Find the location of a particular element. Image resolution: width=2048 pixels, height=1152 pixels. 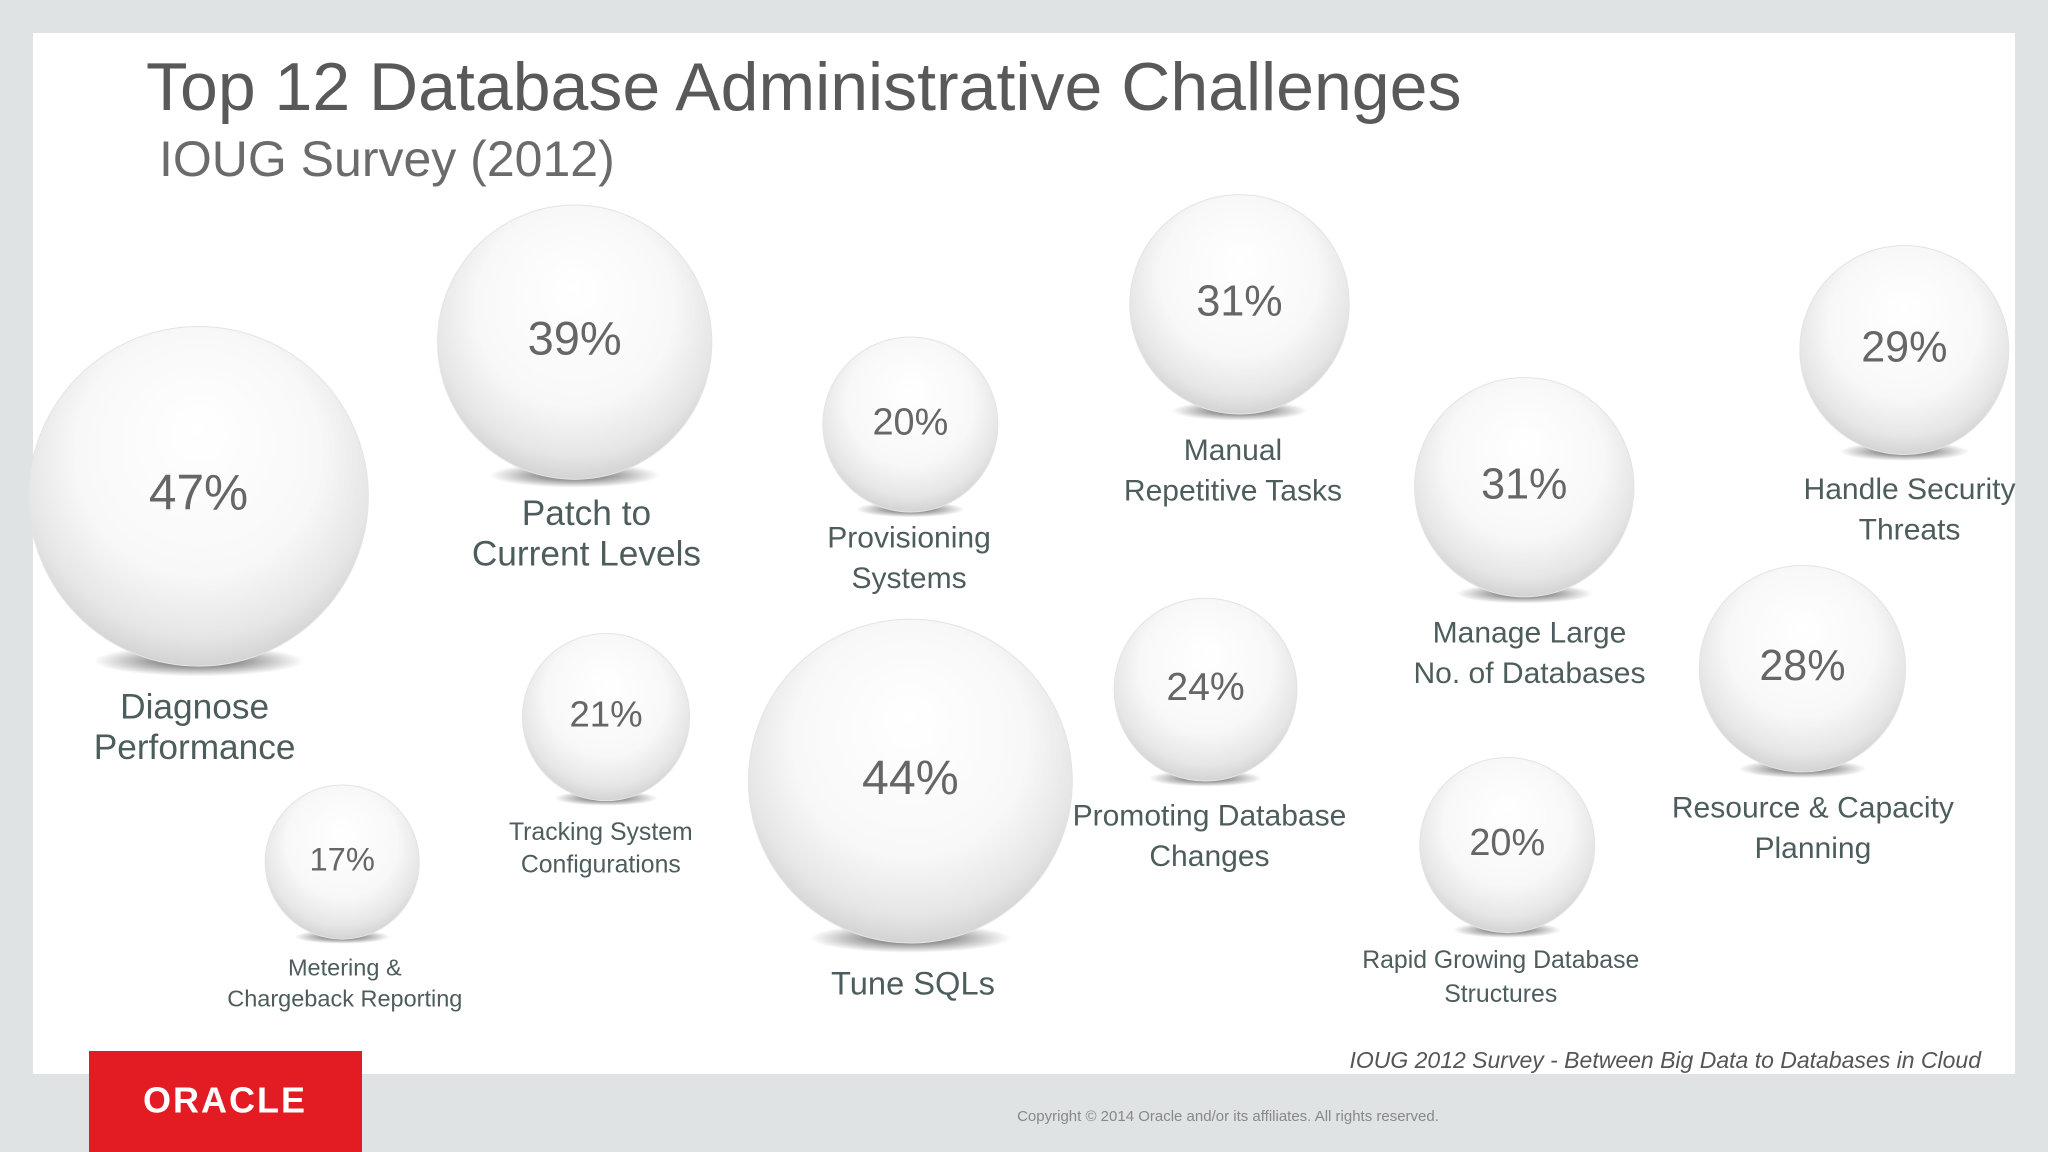

bubble-label: Promoting Database is located at coordinates (1210, 816).